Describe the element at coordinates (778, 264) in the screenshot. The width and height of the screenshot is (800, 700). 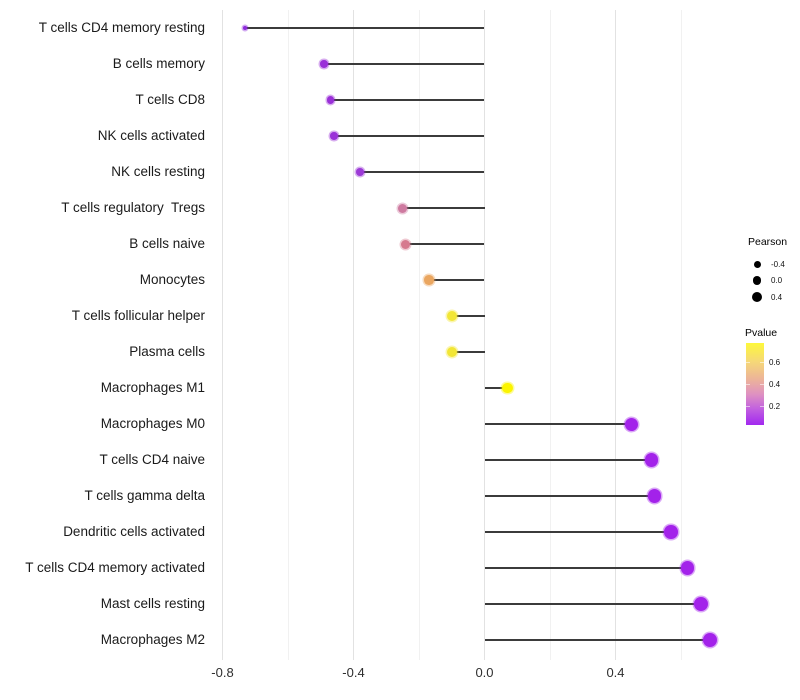
I see `size-legend-label: -0.4` at that location.